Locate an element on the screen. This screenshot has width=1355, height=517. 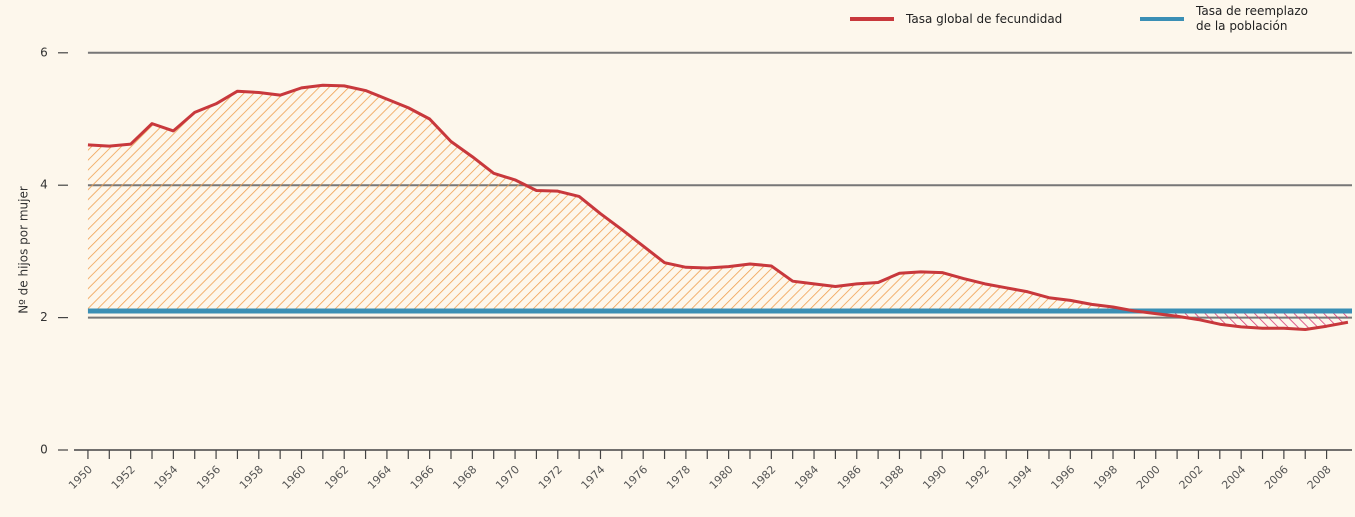
legend-label: Tasa de reemplazo de la población is located at coordinates (1252, 18).